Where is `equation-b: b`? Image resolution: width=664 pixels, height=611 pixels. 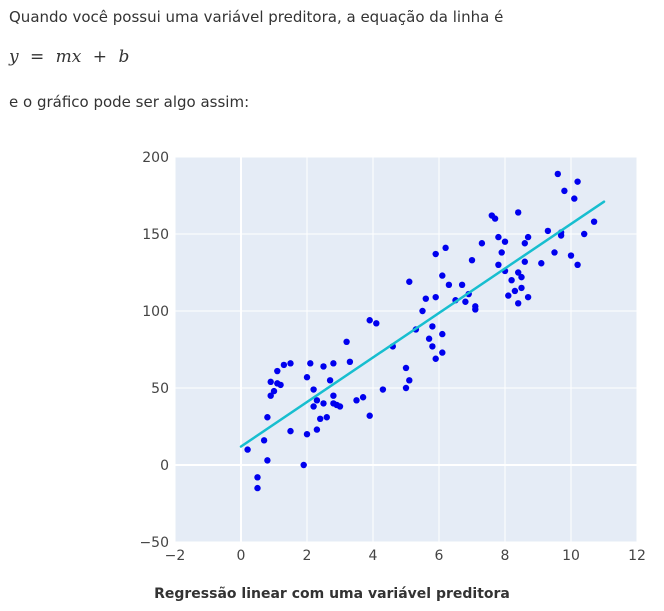
equation-b: b is located at coordinates (124, 57).